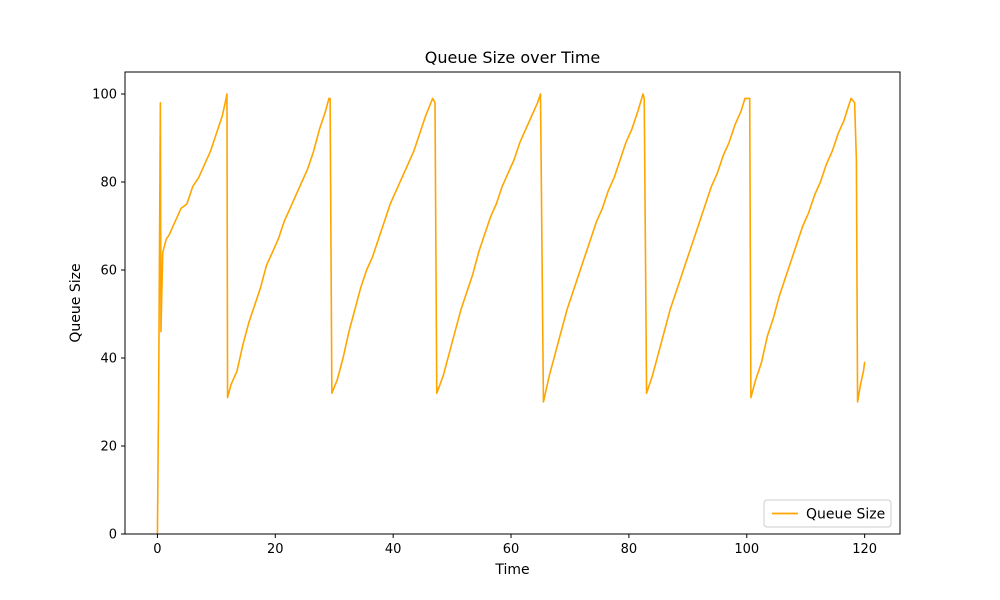 The image size is (1000, 600). I want to click on x-tick-label: 40, so click(393, 549).